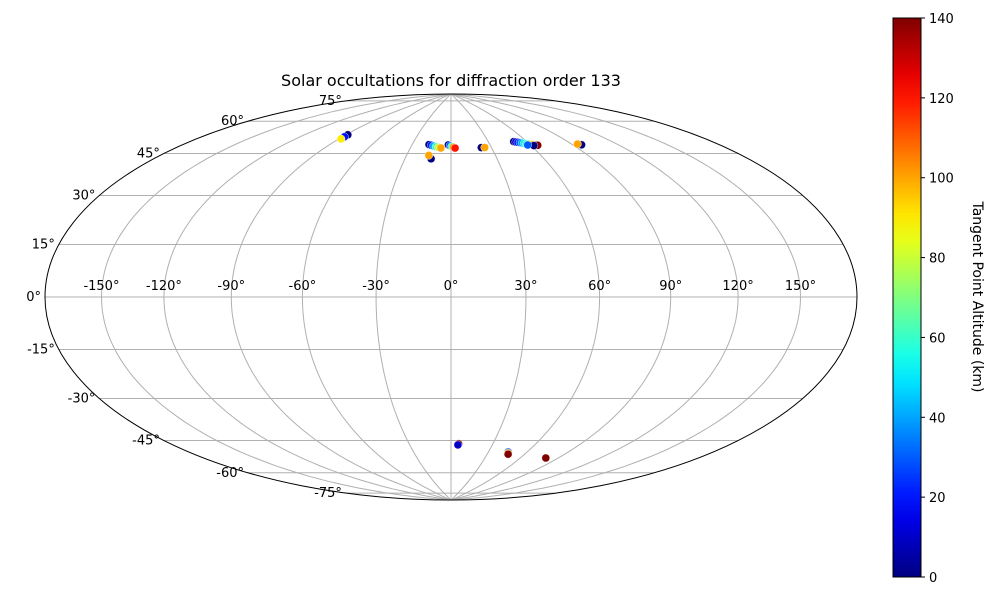 This screenshot has width=1000, height=600. What do you see at coordinates (33, 297) in the screenshot?
I see `latitude-tick-label: 0°` at bounding box center [33, 297].